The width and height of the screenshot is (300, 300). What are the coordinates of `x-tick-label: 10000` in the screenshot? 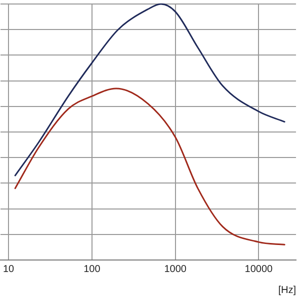 It's located at (259, 269).